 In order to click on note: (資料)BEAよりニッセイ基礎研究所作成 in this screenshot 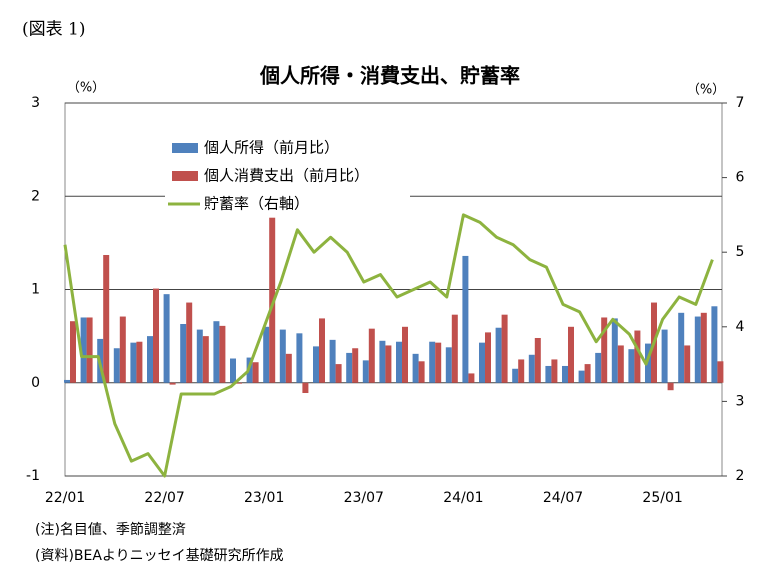, I will do `click(159, 555)`.